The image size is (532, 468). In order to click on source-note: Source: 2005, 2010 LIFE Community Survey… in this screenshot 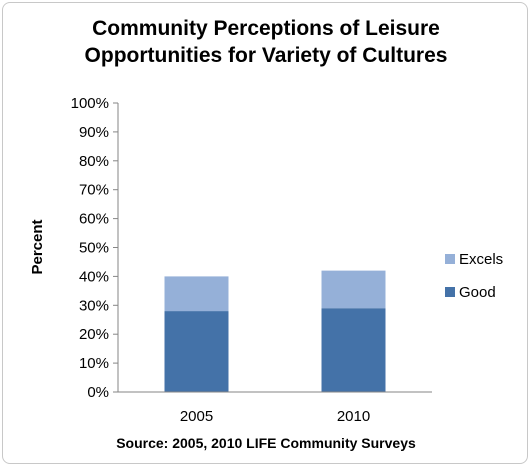, I will do `click(266, 443)`.